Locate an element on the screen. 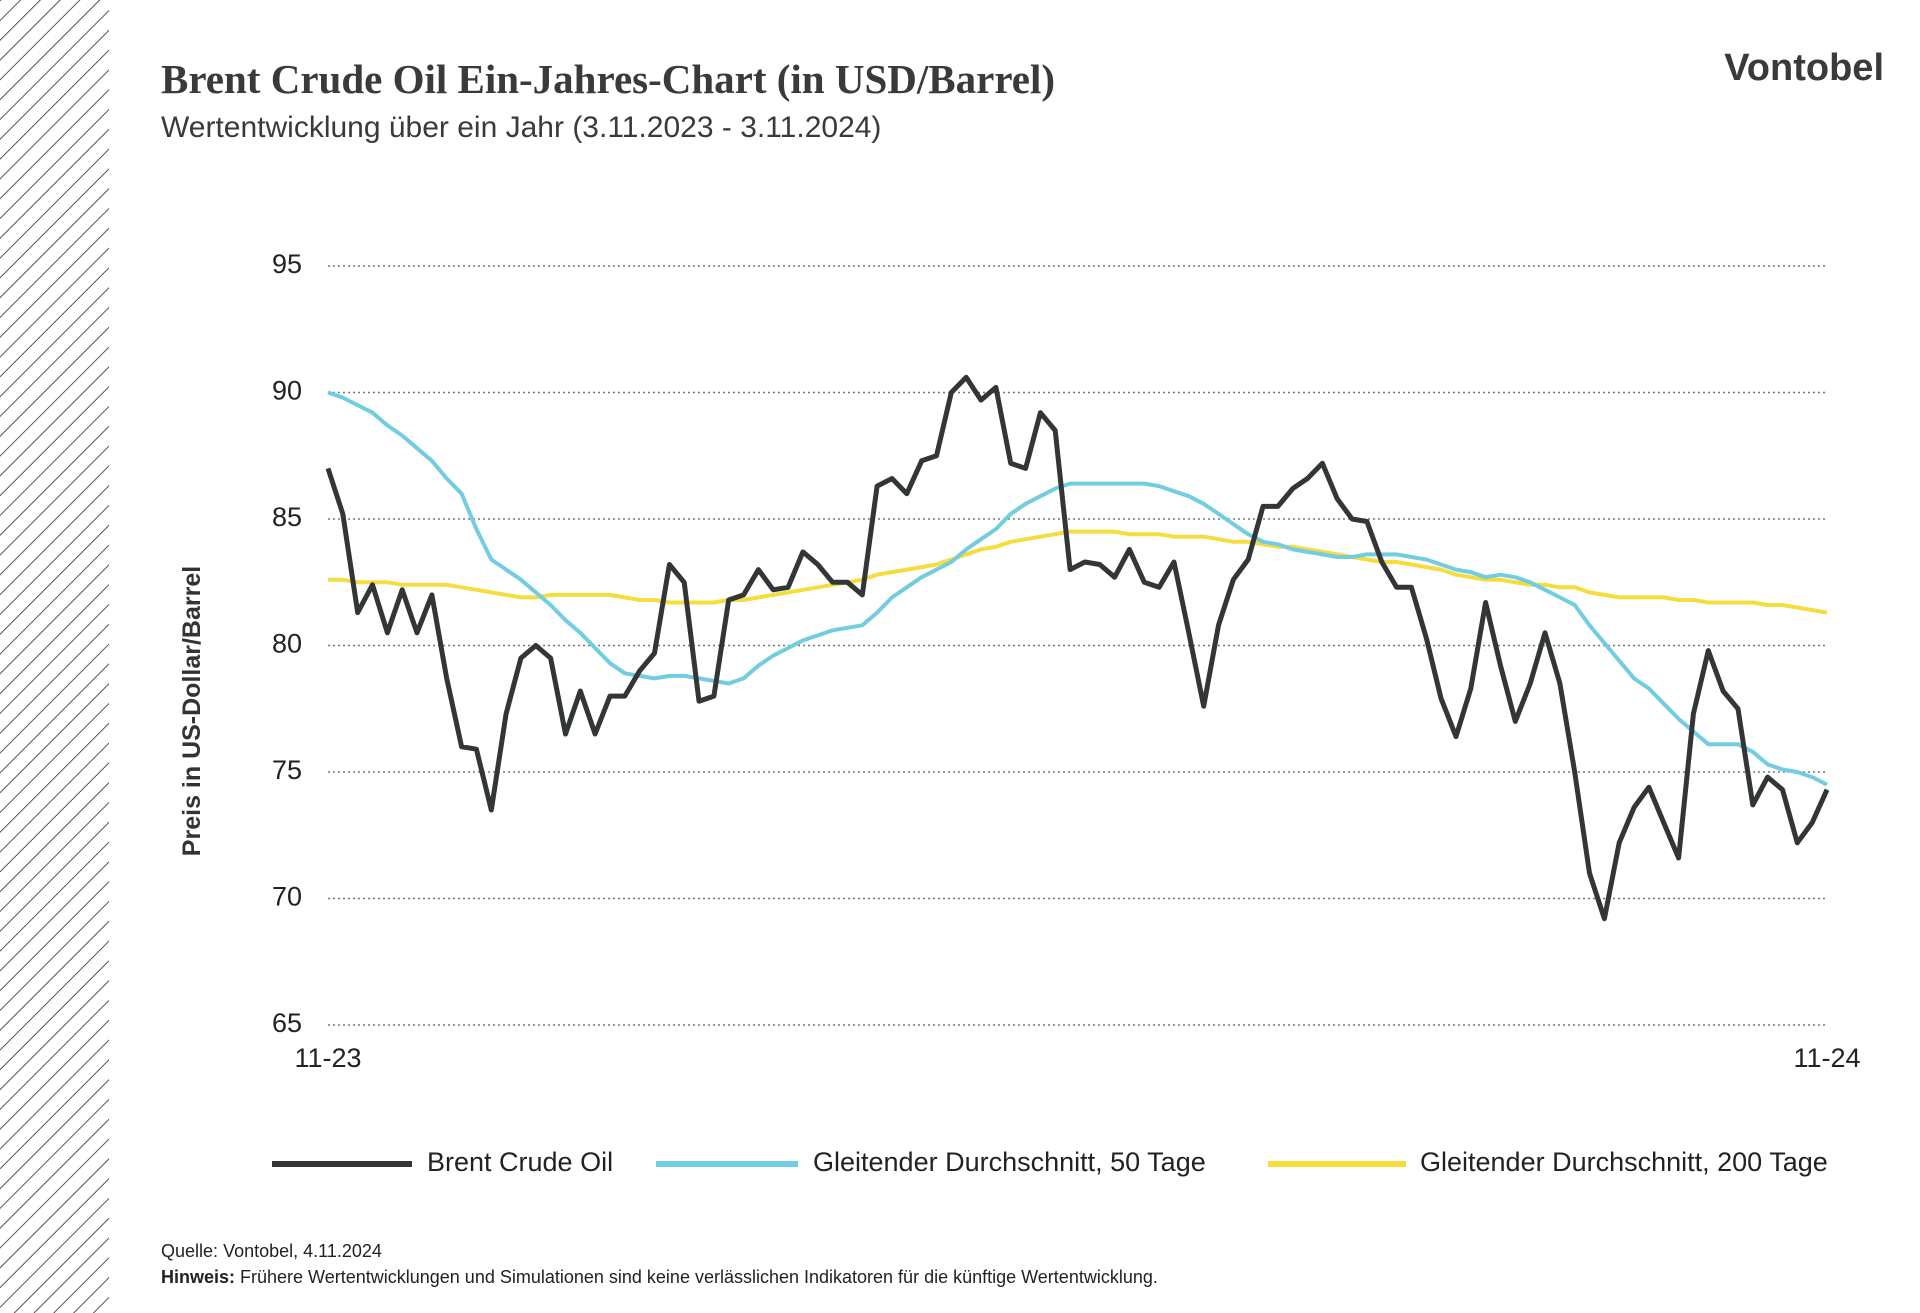  y-tick-label: 90 is located at coordinates (287, 391).